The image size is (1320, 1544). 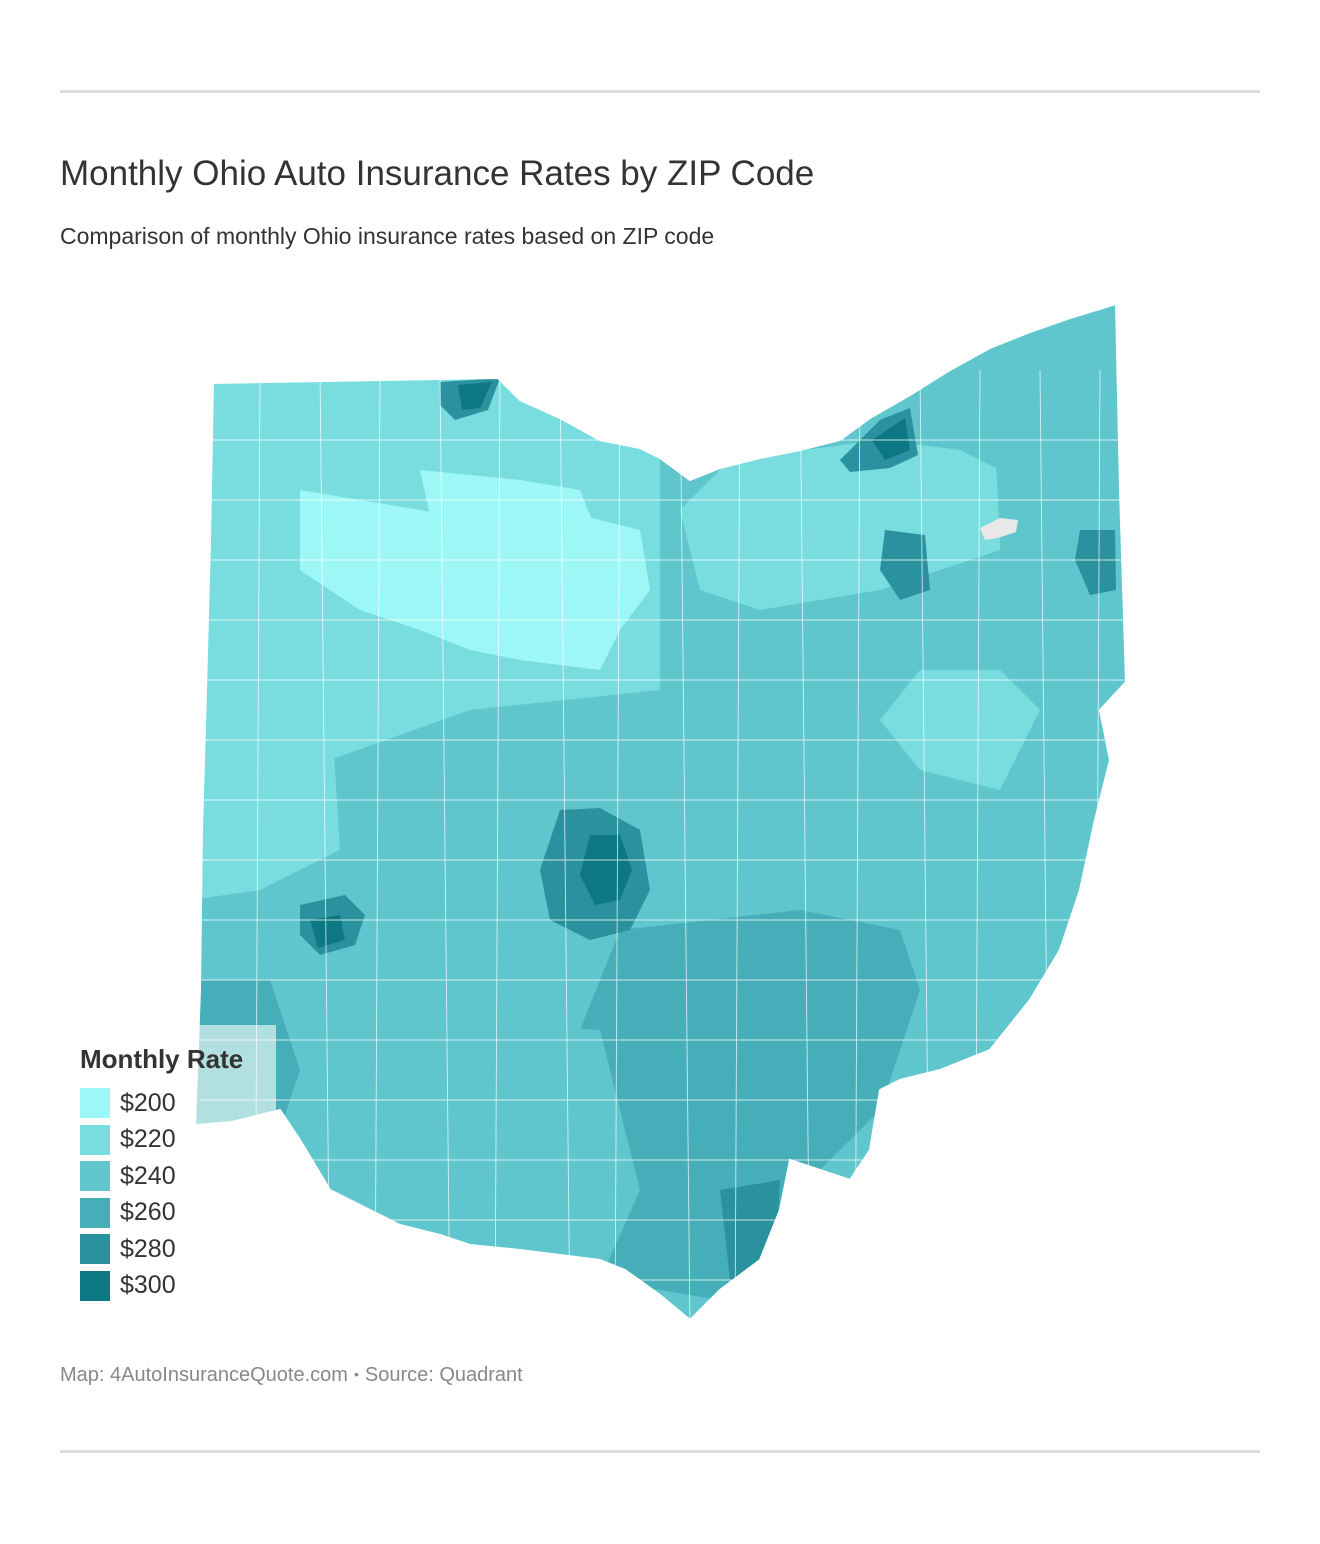 I want to click on top-divider, so click(x=660, y=91).